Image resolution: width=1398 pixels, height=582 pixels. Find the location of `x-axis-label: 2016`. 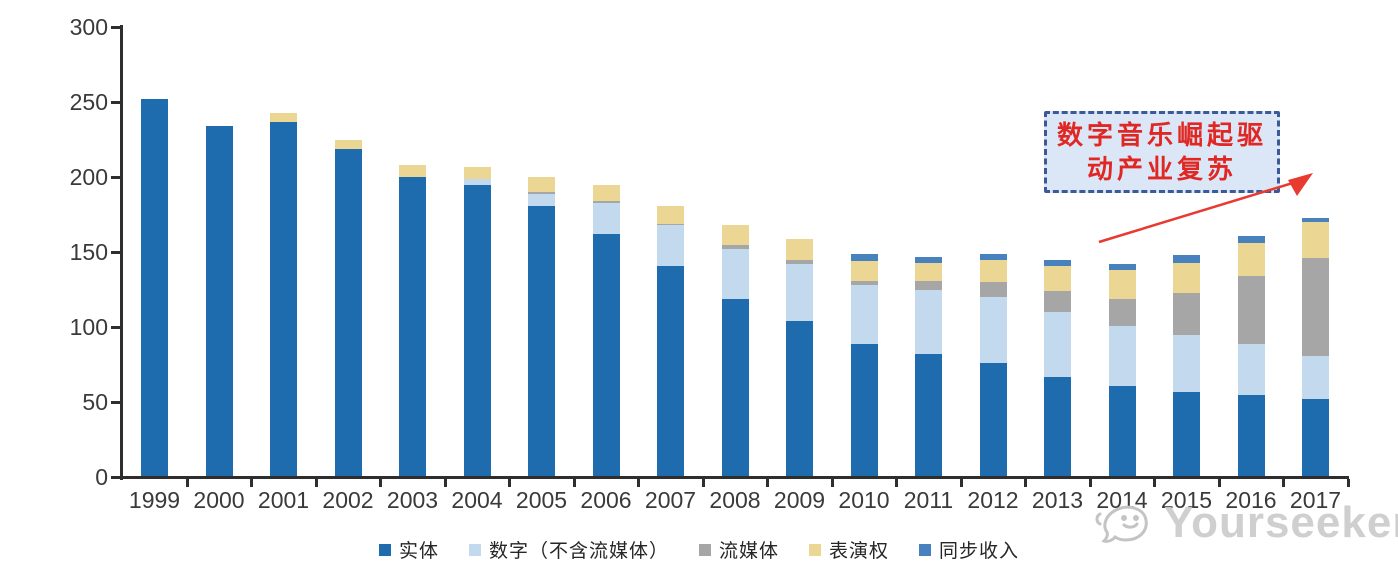

x-axis-label: 2016 is located at coordinates (1251, 500).